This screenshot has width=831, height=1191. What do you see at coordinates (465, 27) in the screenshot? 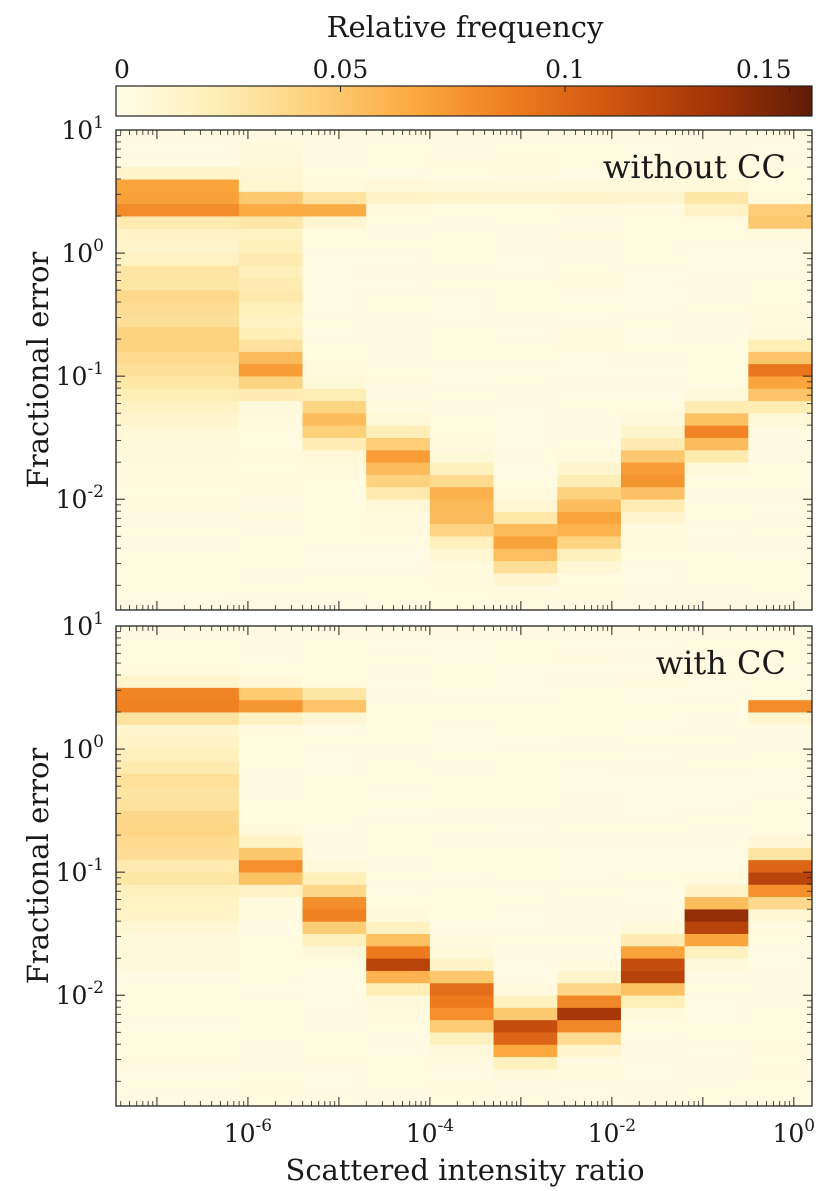
I see `colorbar-label: Relative frequency` at bounding box center [465, 27].